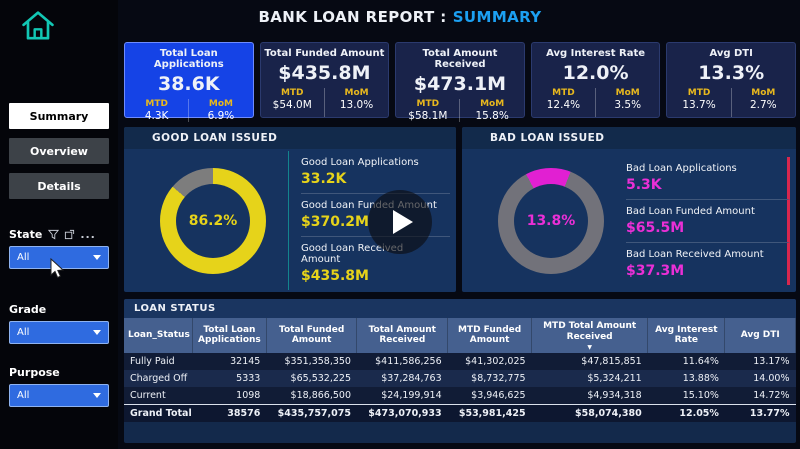  I want to click on home-icon, so click(38, 26).